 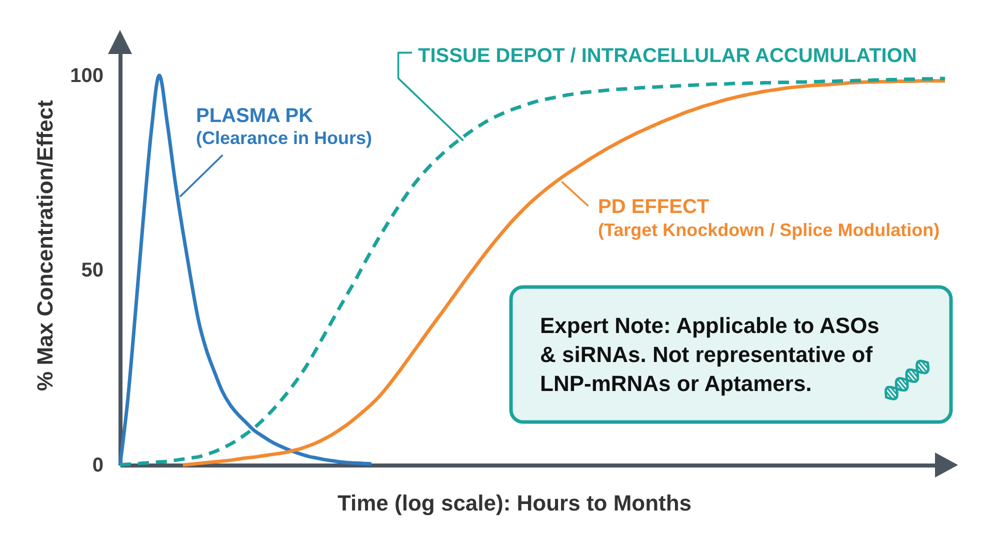 I want to click on annotation: (Target Knockdown / Splice Modulation), so click(x=769, y=230).